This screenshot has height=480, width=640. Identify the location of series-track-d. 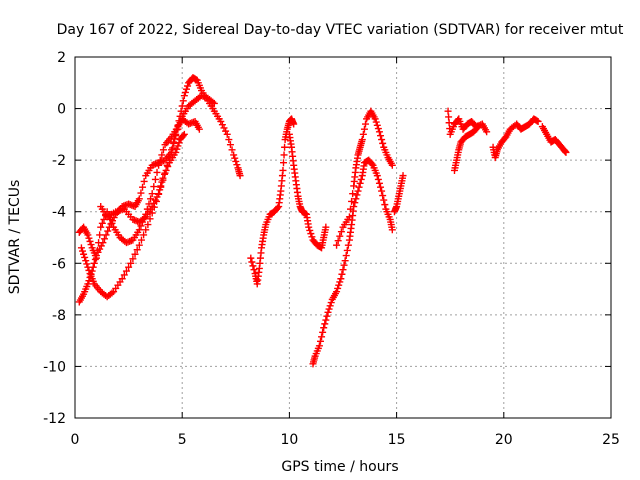
(142, 178).